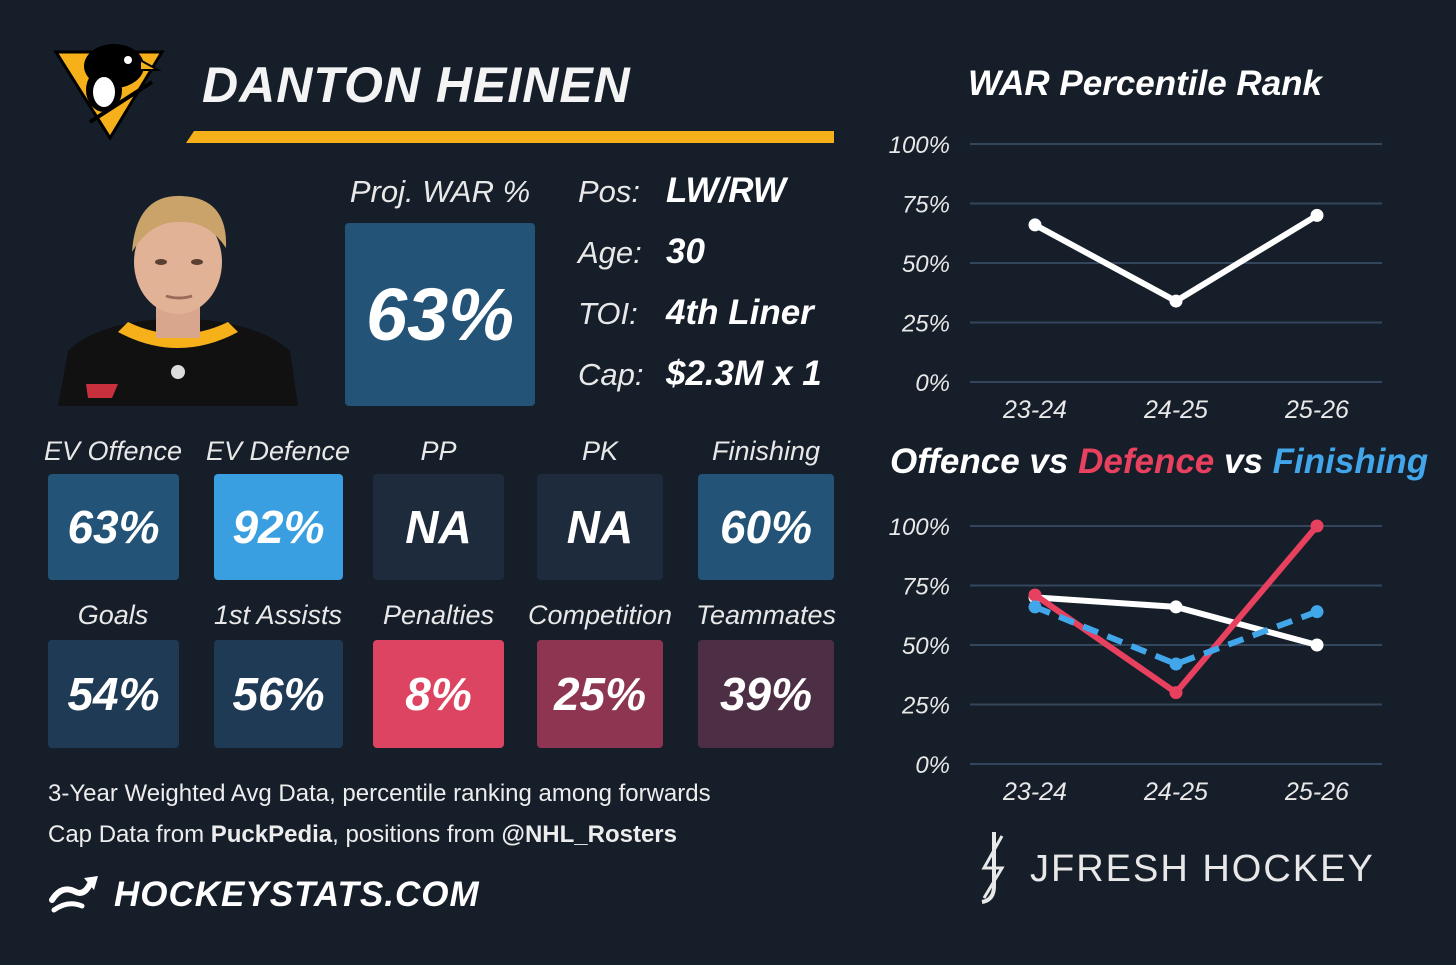 The width and height of the screenshot is (1456, 965). Describe the element at coordinates (600, 527) in the screenshot. I see `pk-tile: NA` at that location.